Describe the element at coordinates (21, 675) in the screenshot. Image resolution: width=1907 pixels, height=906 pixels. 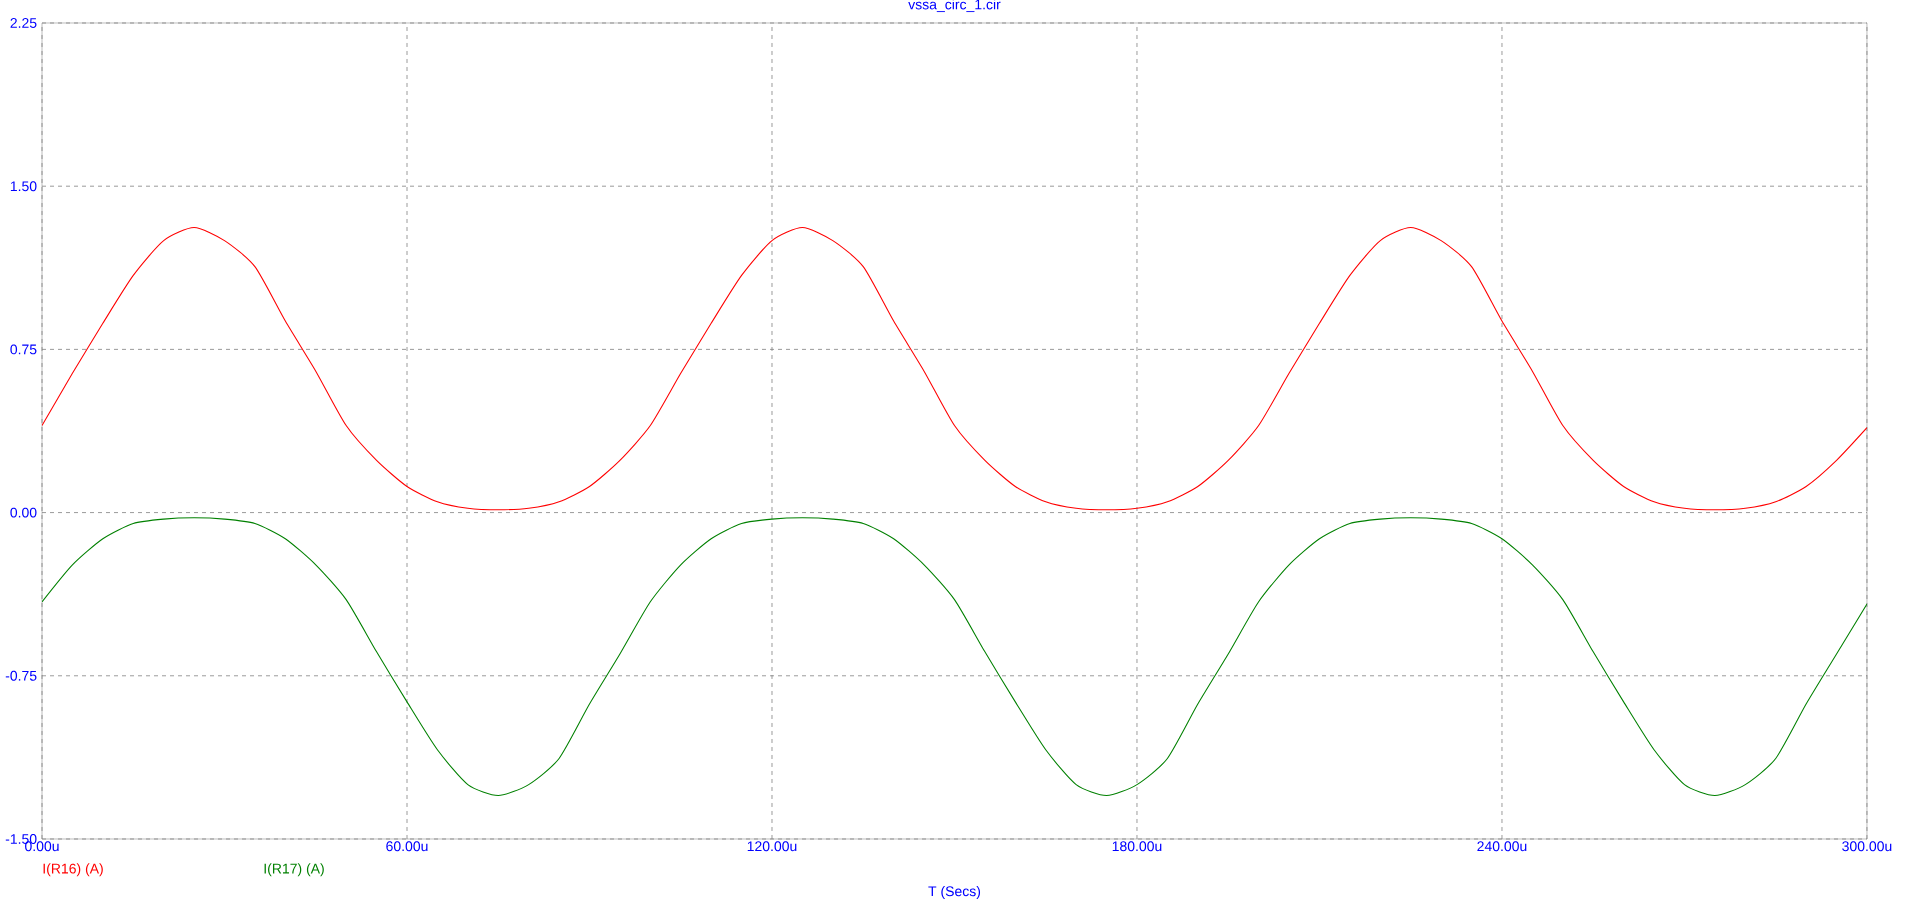
I see `y-tick-label: -0.75` at that location.